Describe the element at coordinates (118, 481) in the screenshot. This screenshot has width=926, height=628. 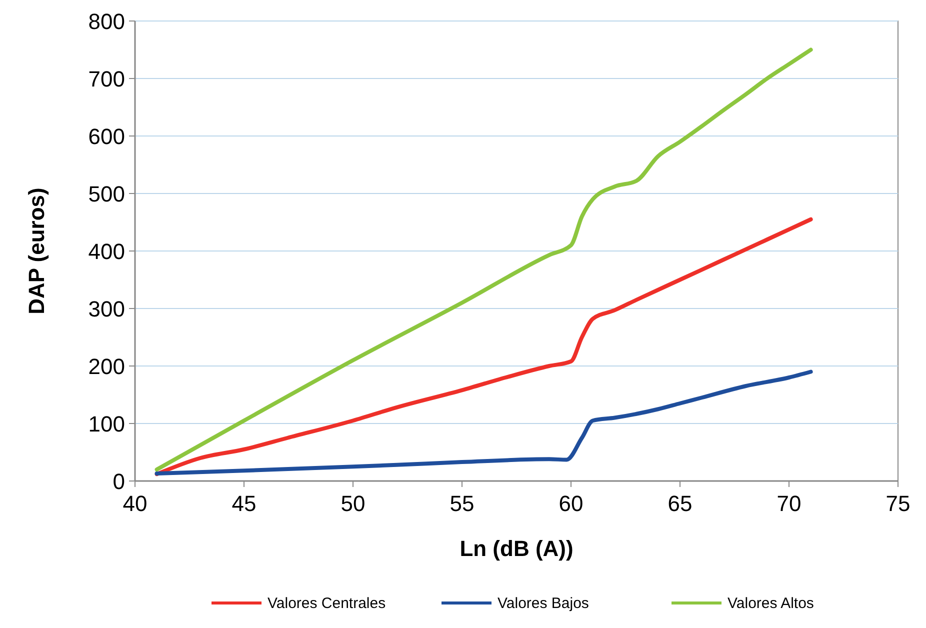
I see `y-tick-label: 0` at that location.